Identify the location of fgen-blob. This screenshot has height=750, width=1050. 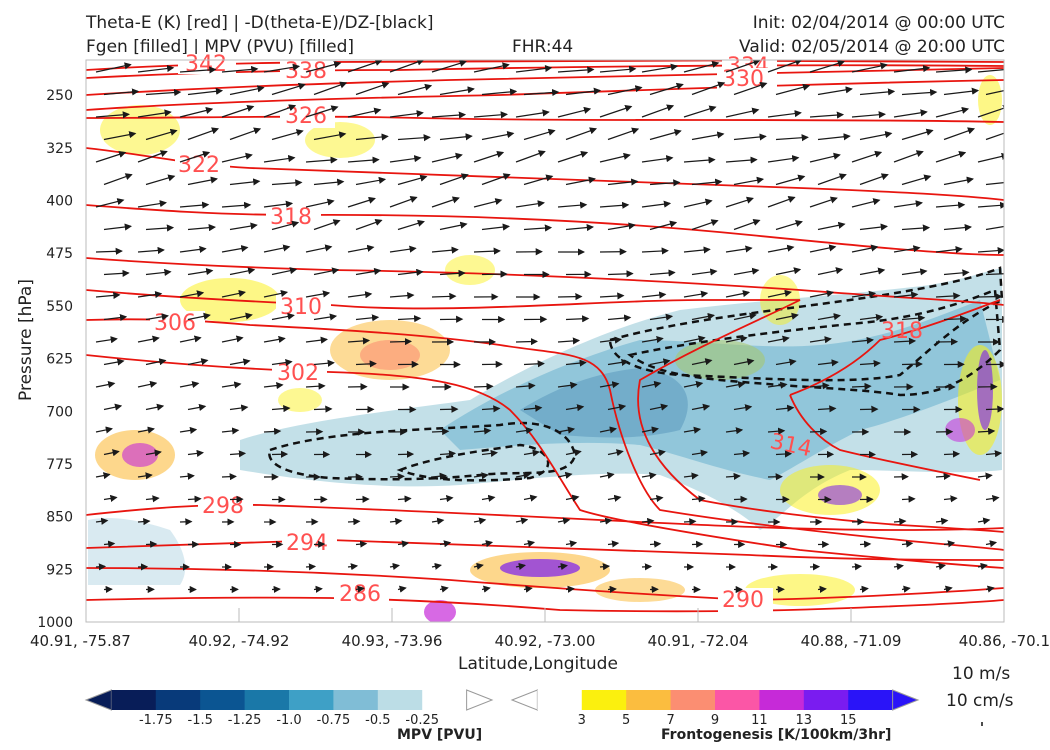
(840, 495).